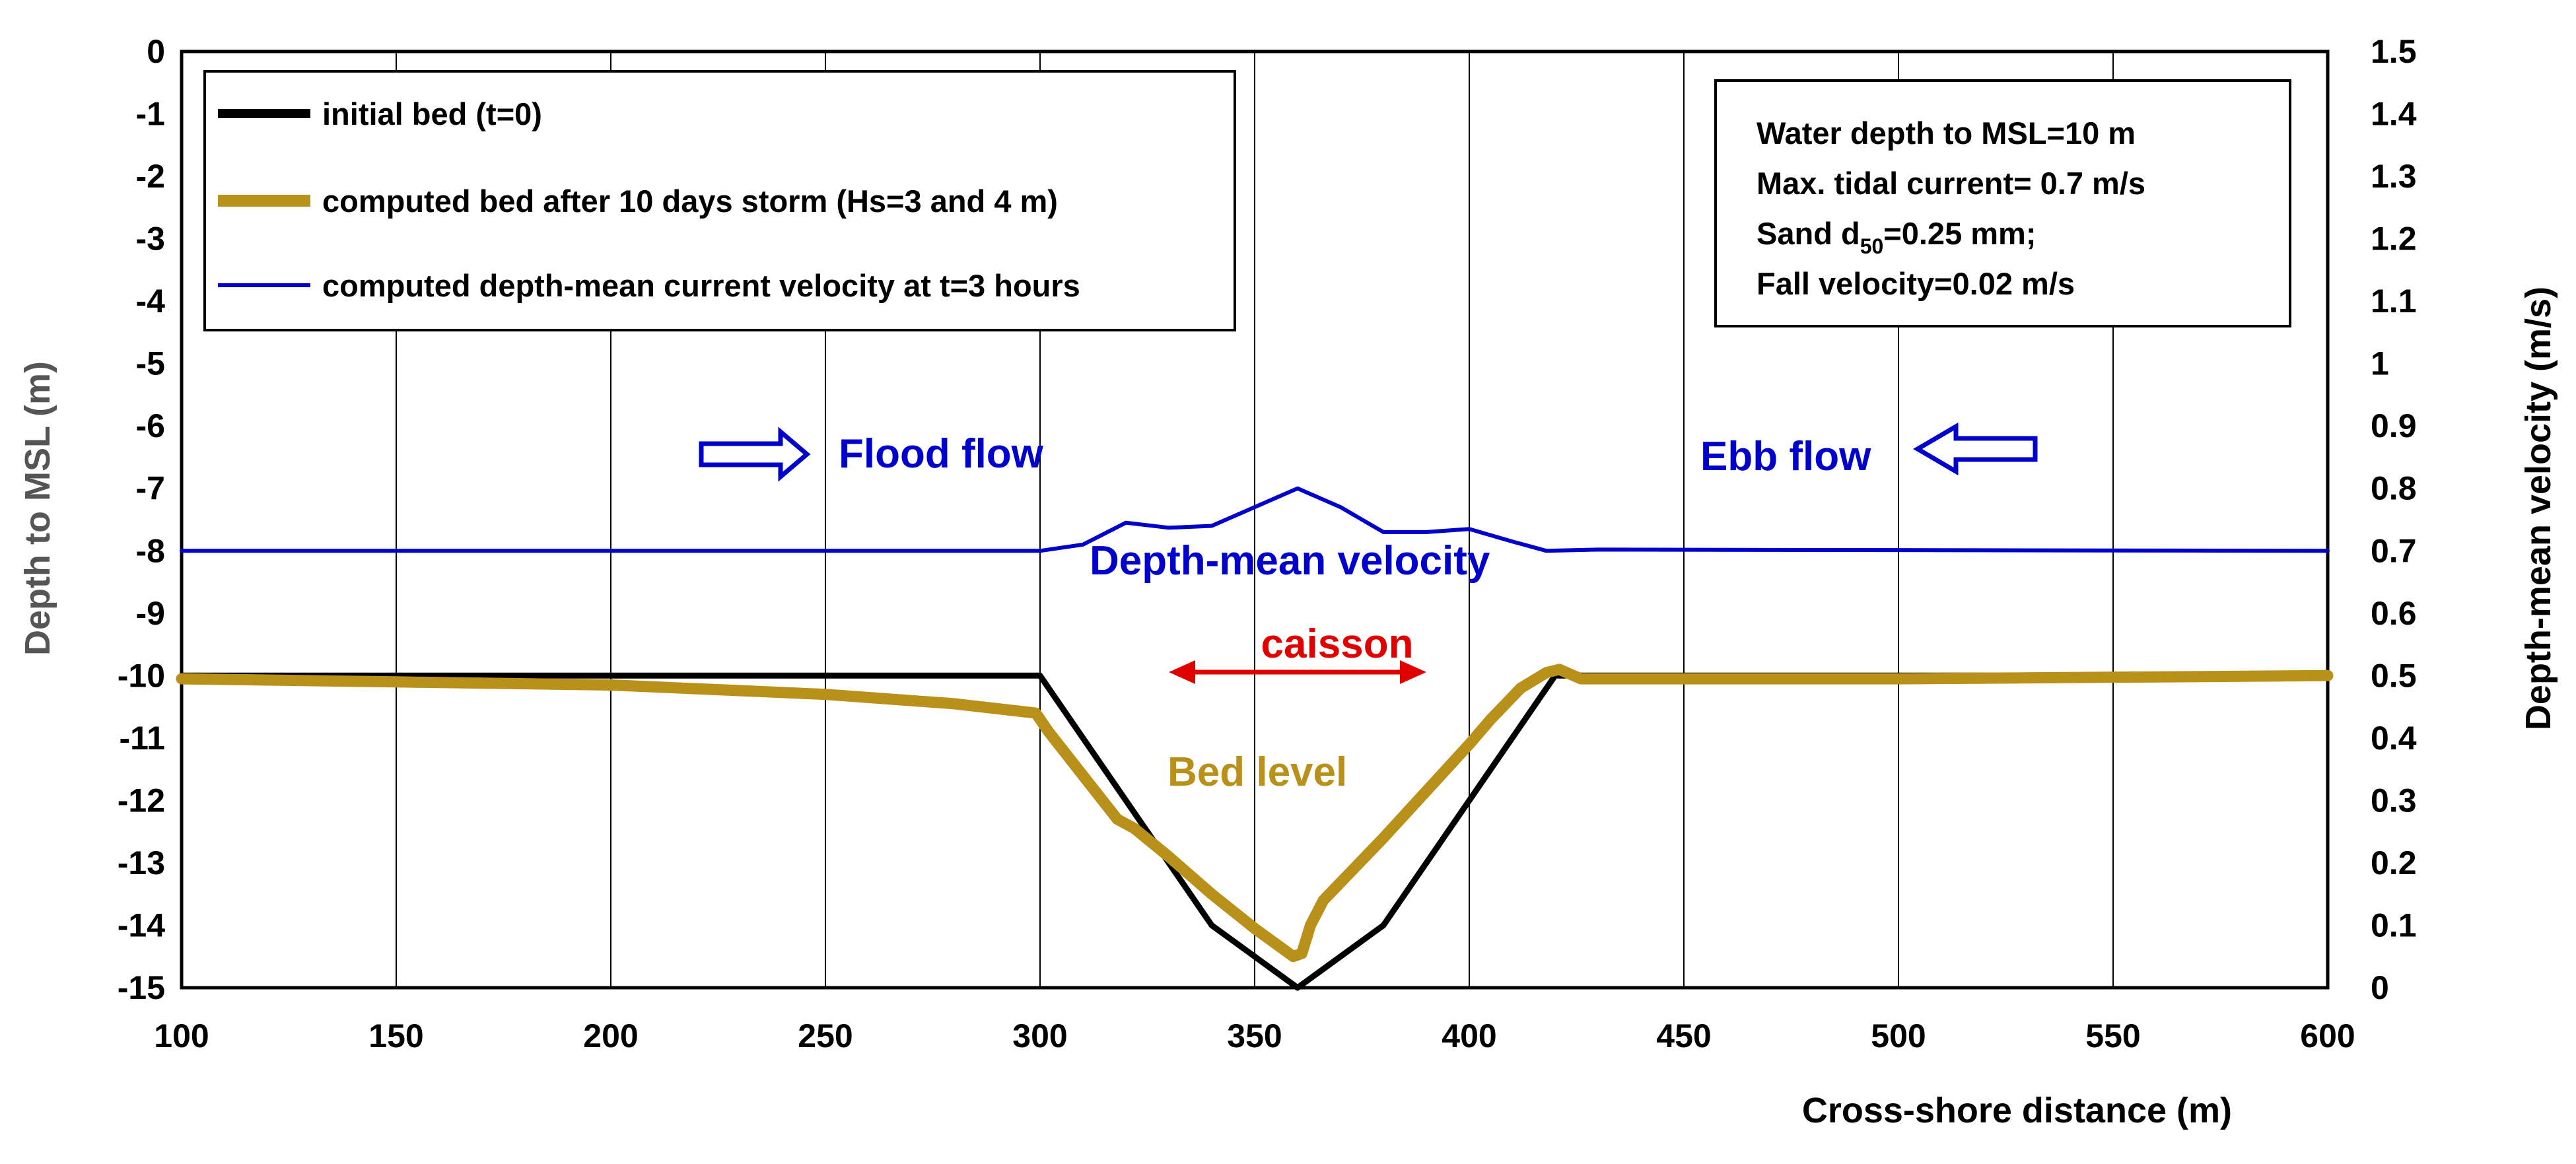 The image size is (2576, 1164). I want to click on y-tick-labels: 0 -1 -2 -3 -4 -5 -6 -7 -8 -9 -10 -11 -12 -13 -14 -15, so click(141, 519).